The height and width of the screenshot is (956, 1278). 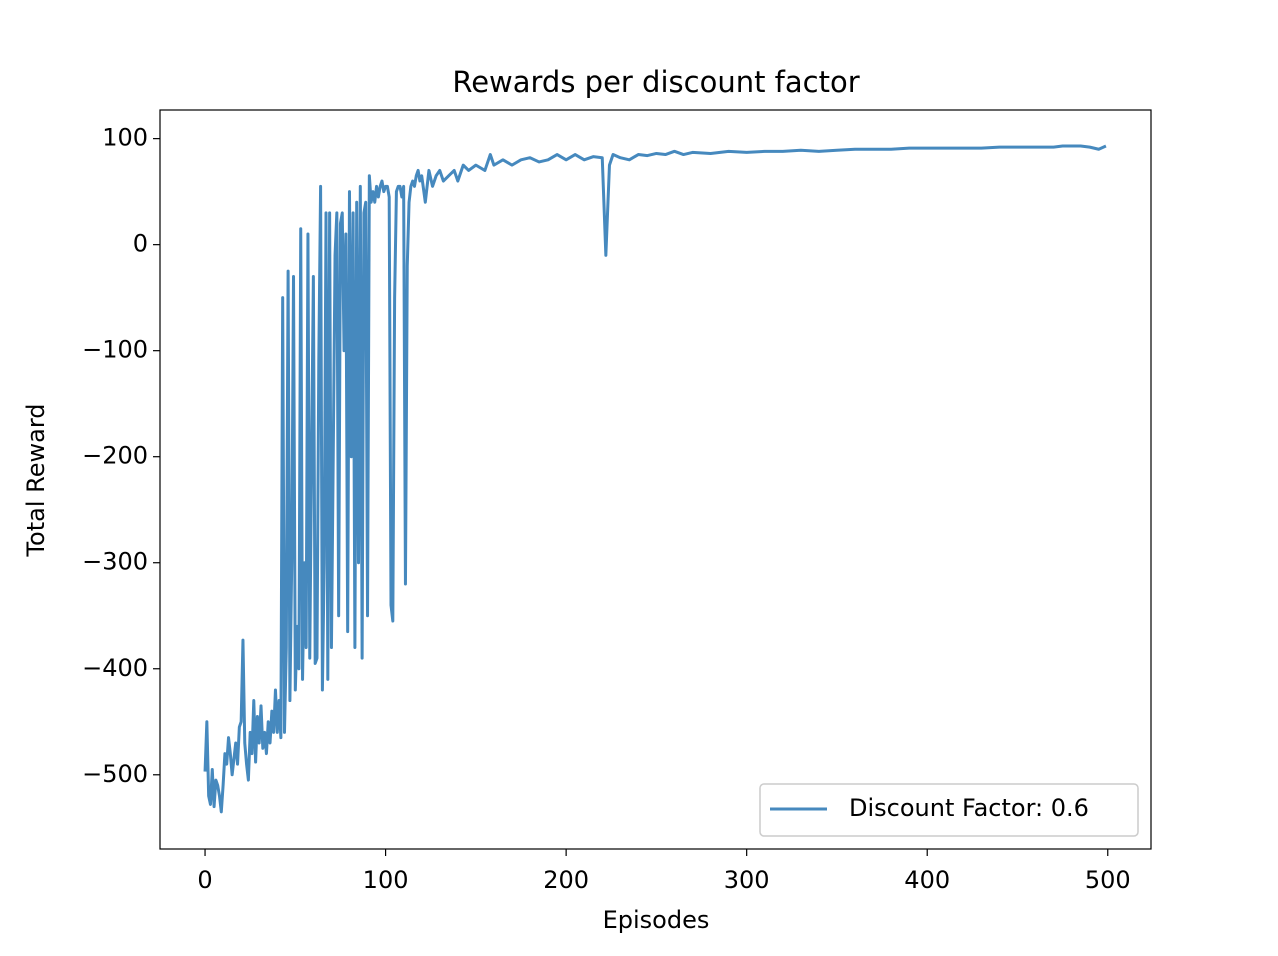 What do you see at coordinates (140, 244) in the screenshot?
I see `y-tick-label: 0` at bounding box center [140, 244].